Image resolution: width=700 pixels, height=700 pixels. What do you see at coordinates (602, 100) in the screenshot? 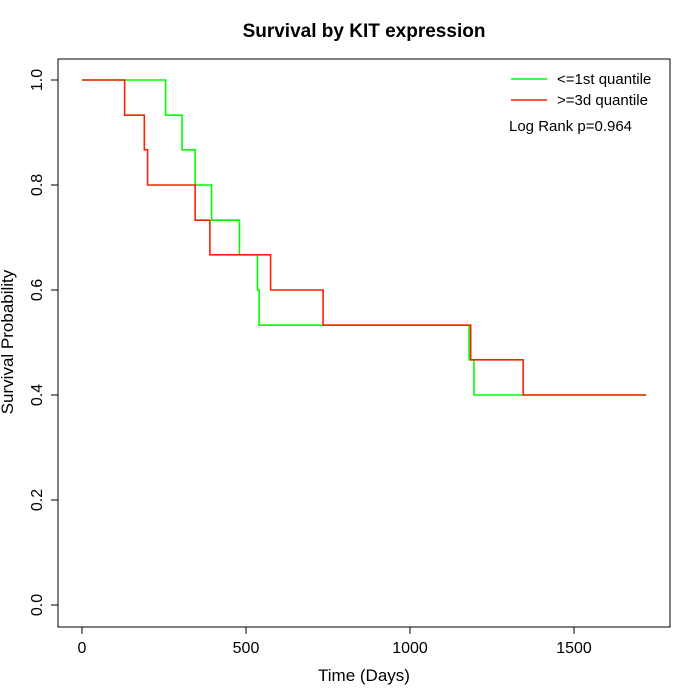
I see `legend-label-high: >=3d quantile` at bounding box center [602, 100].